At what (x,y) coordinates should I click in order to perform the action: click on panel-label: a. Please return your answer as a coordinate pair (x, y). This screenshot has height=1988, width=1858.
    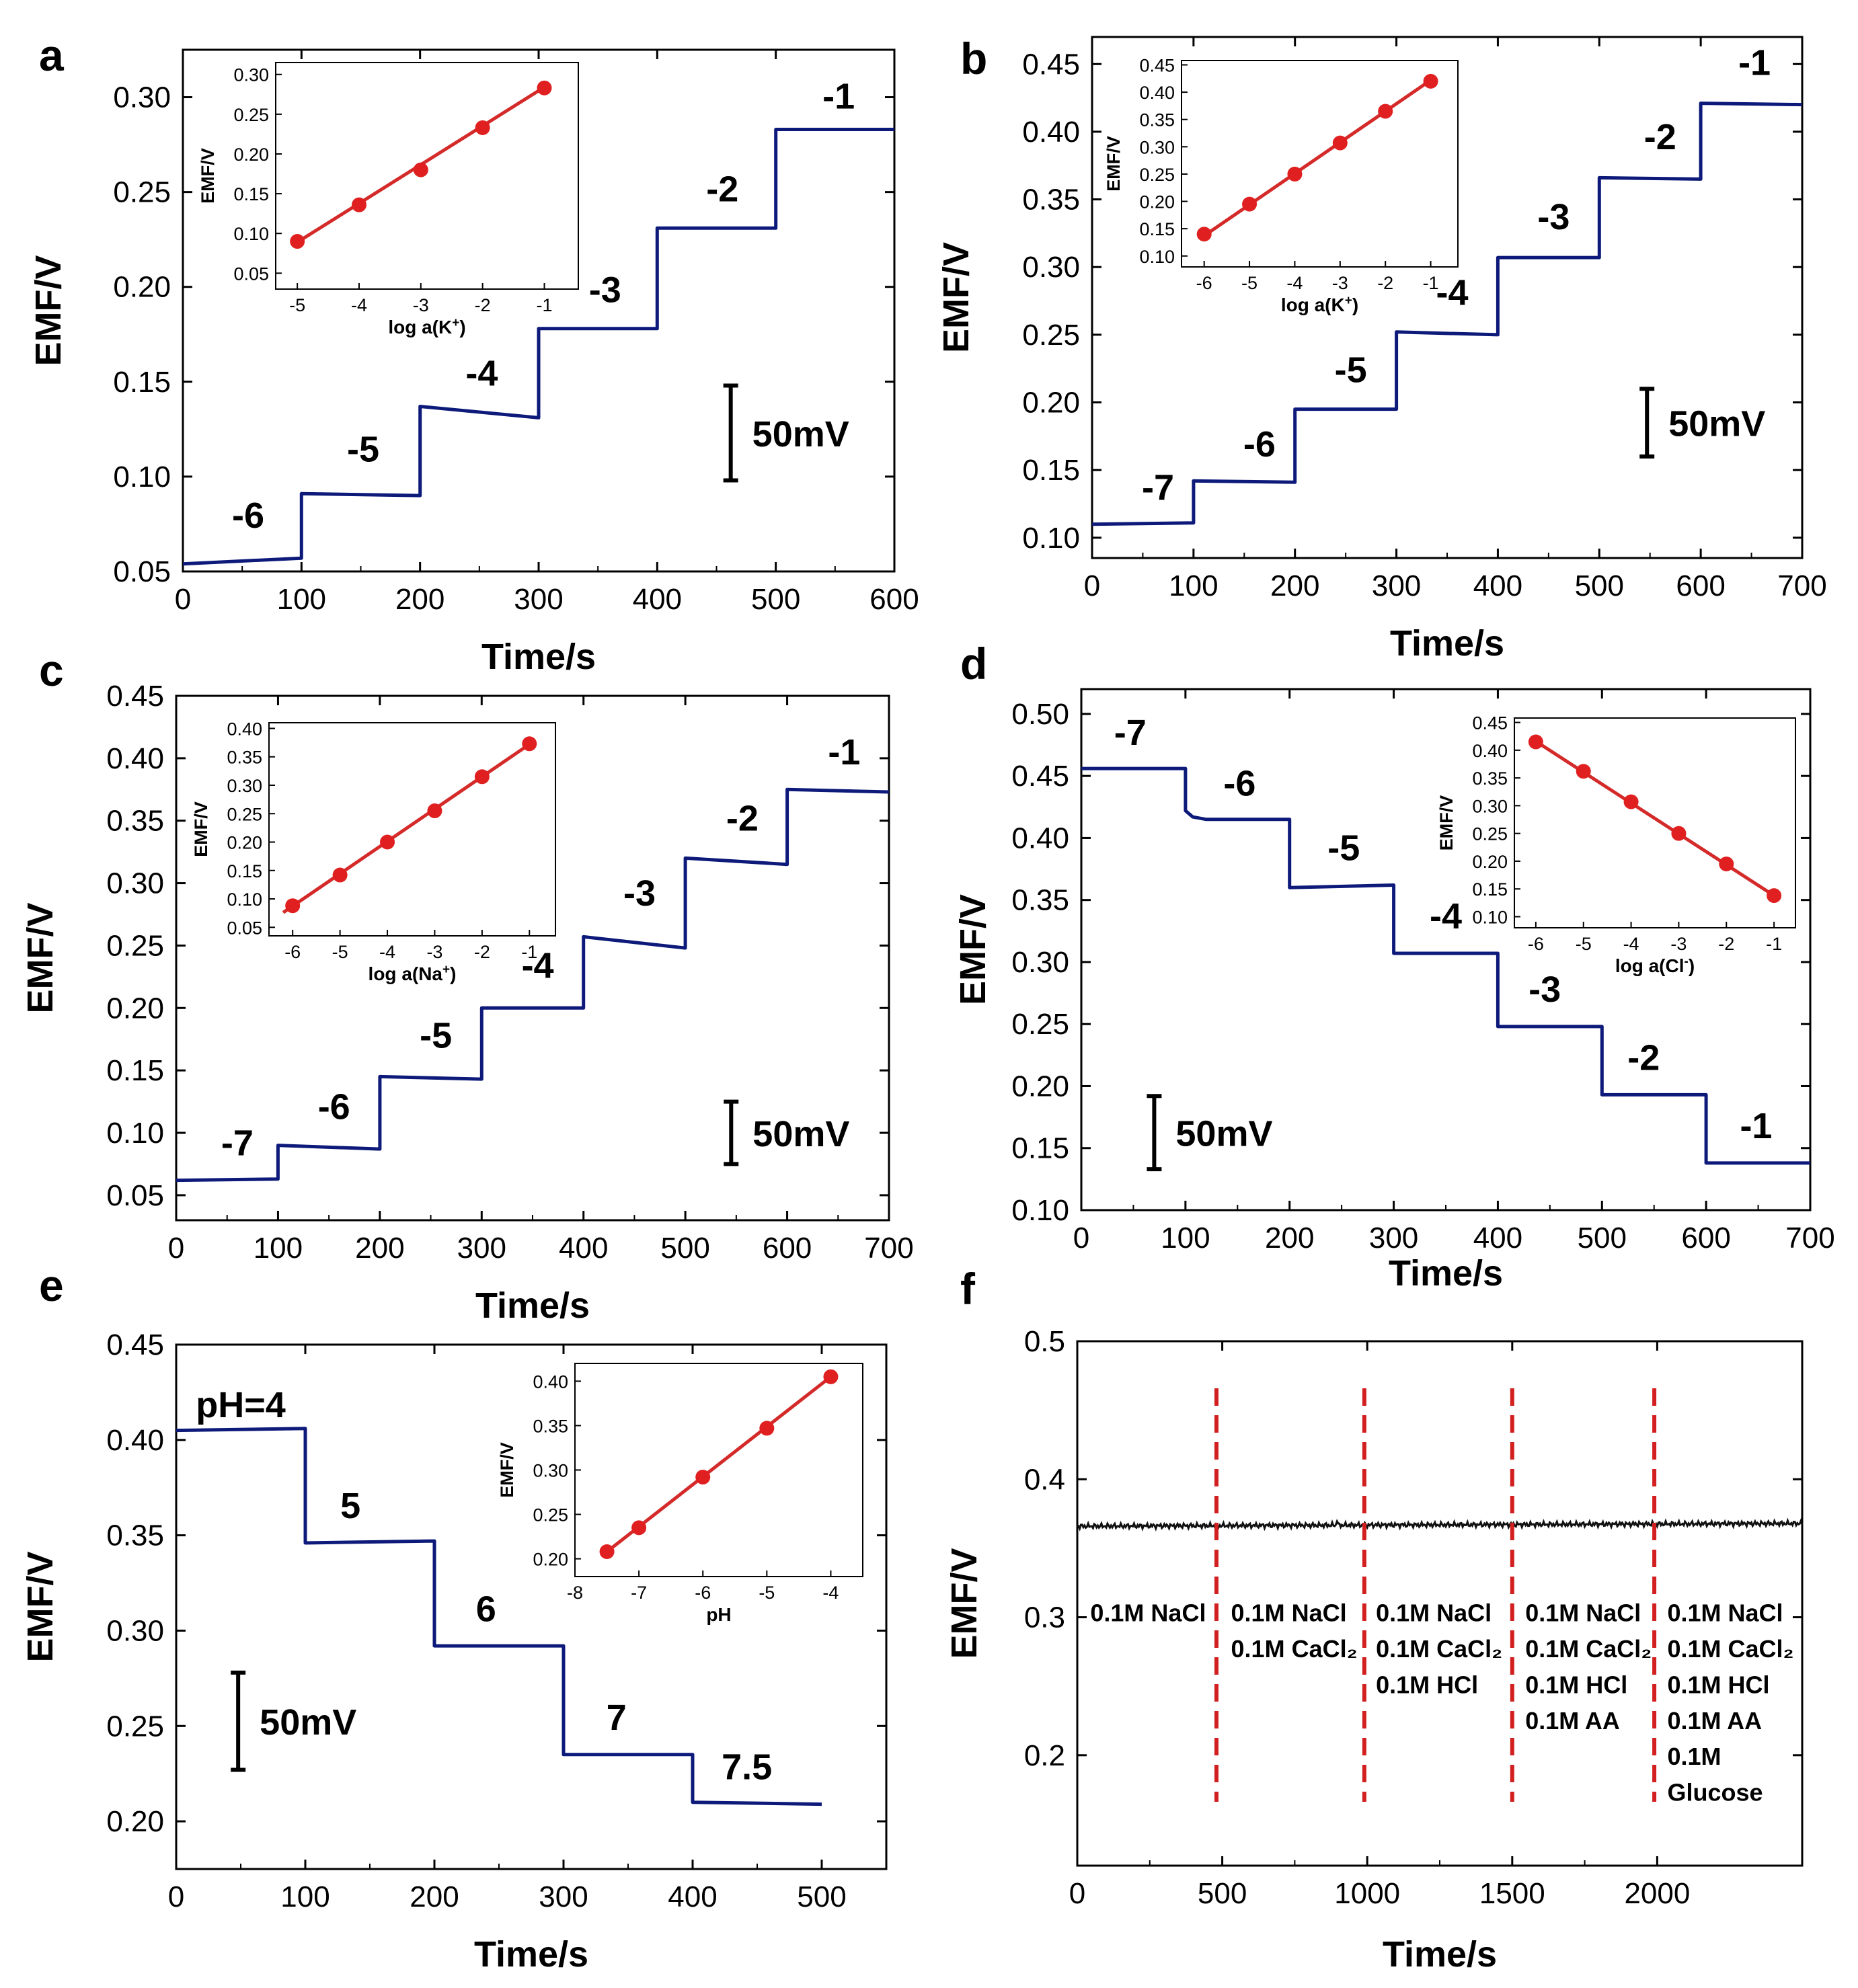
    Looking at the image, I should click on (52, 55).